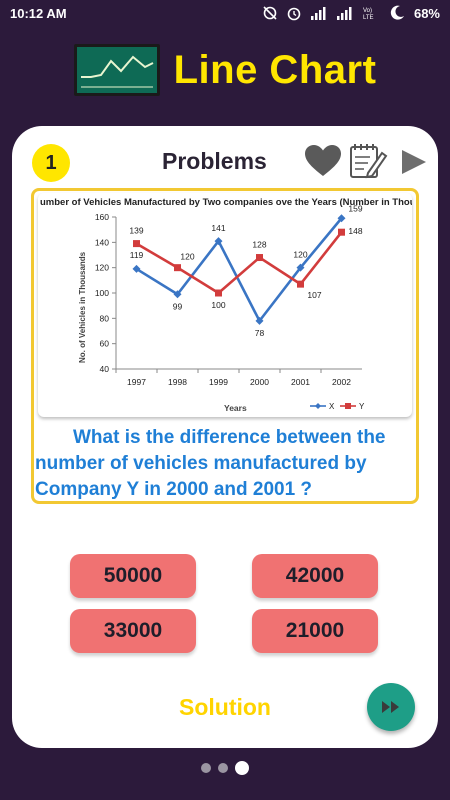 This screenshot has height=800, width=450. What do you see at coordinates (51, 163) in the screenshot?
I see `problem-number-badge: 1` at bounding box center [51, 163].